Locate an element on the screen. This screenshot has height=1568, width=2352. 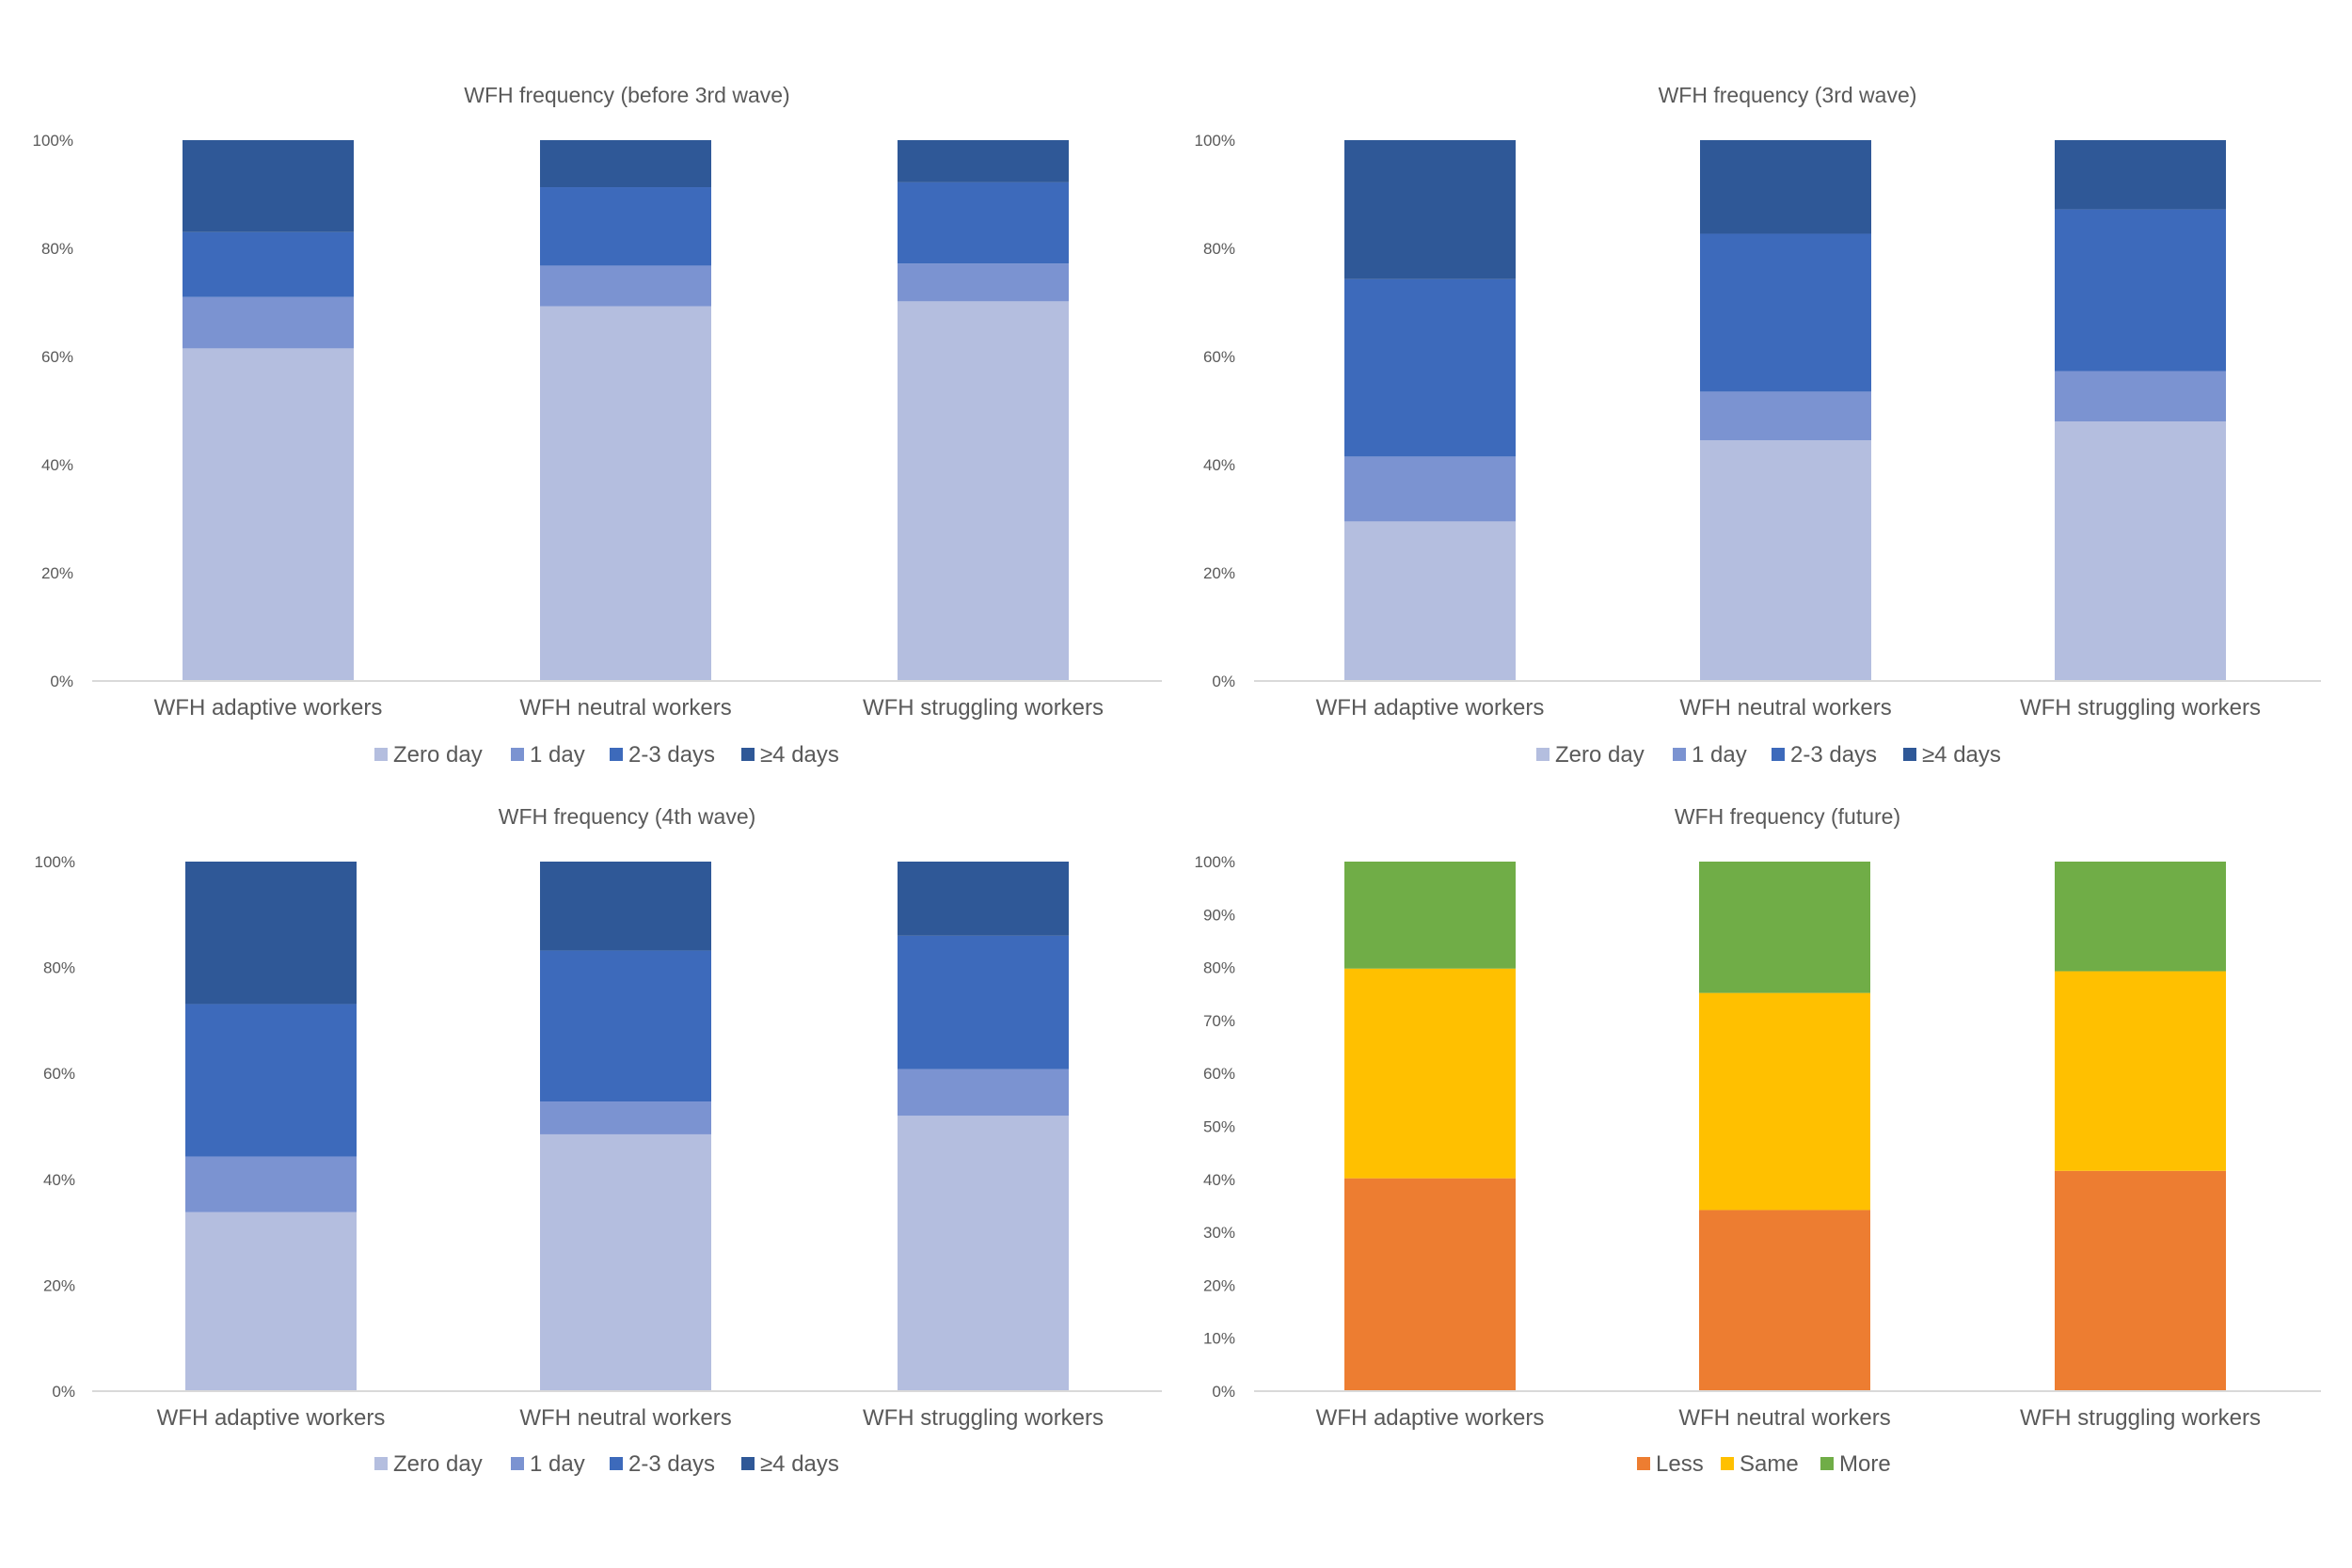
legend-label: Same is located at coordinates (1769, 1464).